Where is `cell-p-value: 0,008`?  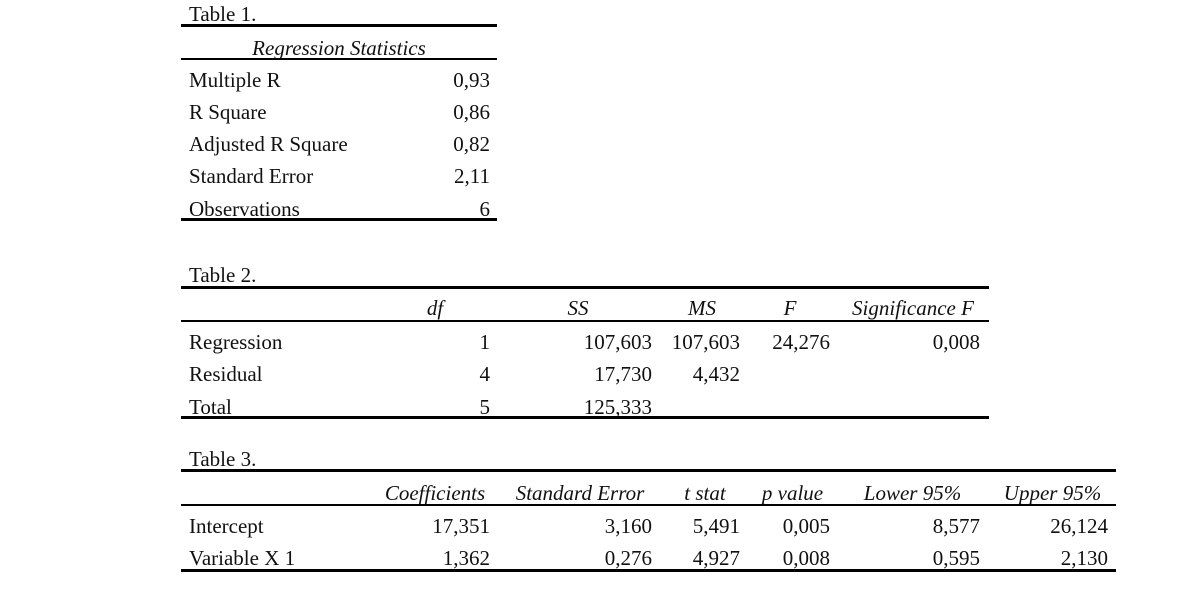 cell-p-value: 0,008 is located at coordinates (806, 558).